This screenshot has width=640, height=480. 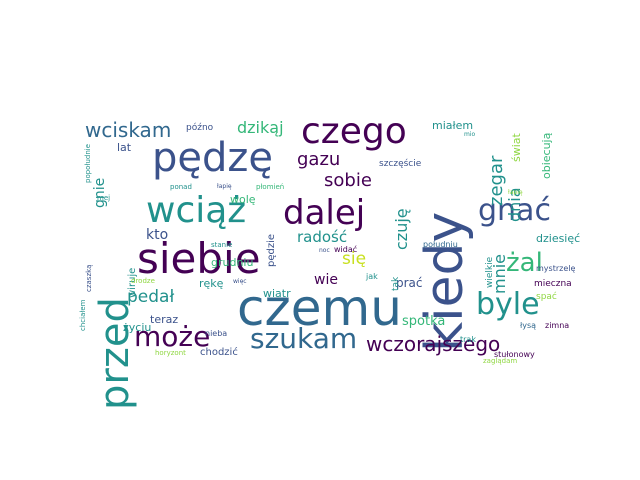 What do you see at coordinates (324, 213) in the screenshot?
I see `word-dalej: dalej` at bounding box center [324, 213].